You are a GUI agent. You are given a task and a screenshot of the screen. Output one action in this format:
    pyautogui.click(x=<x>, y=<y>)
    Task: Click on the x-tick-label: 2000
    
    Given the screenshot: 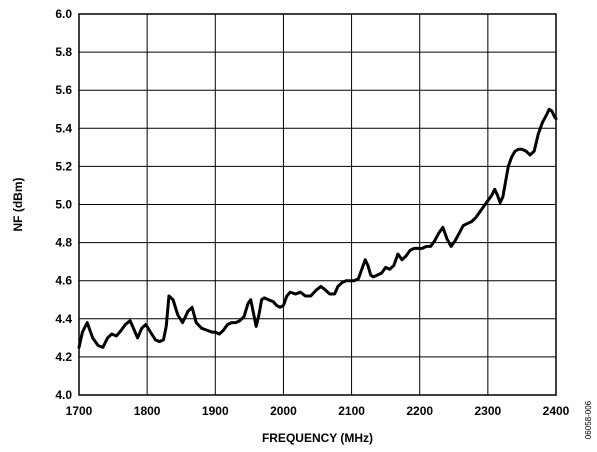 What is the action you would take?
    pyautogui.click(x=283, y=411)
    